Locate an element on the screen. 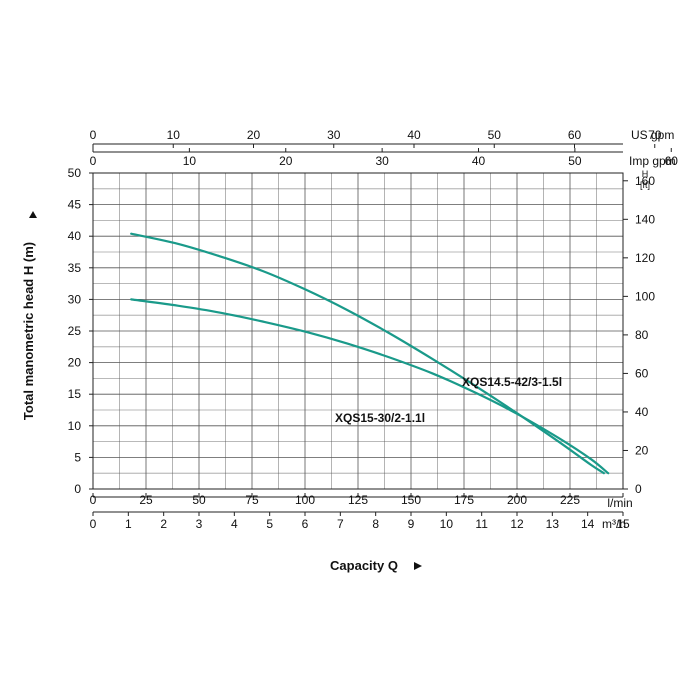 The height and width of the screenshot is (700, 700). bottom-lmin-tick-label: 225 is located at coordinates (570, 500).